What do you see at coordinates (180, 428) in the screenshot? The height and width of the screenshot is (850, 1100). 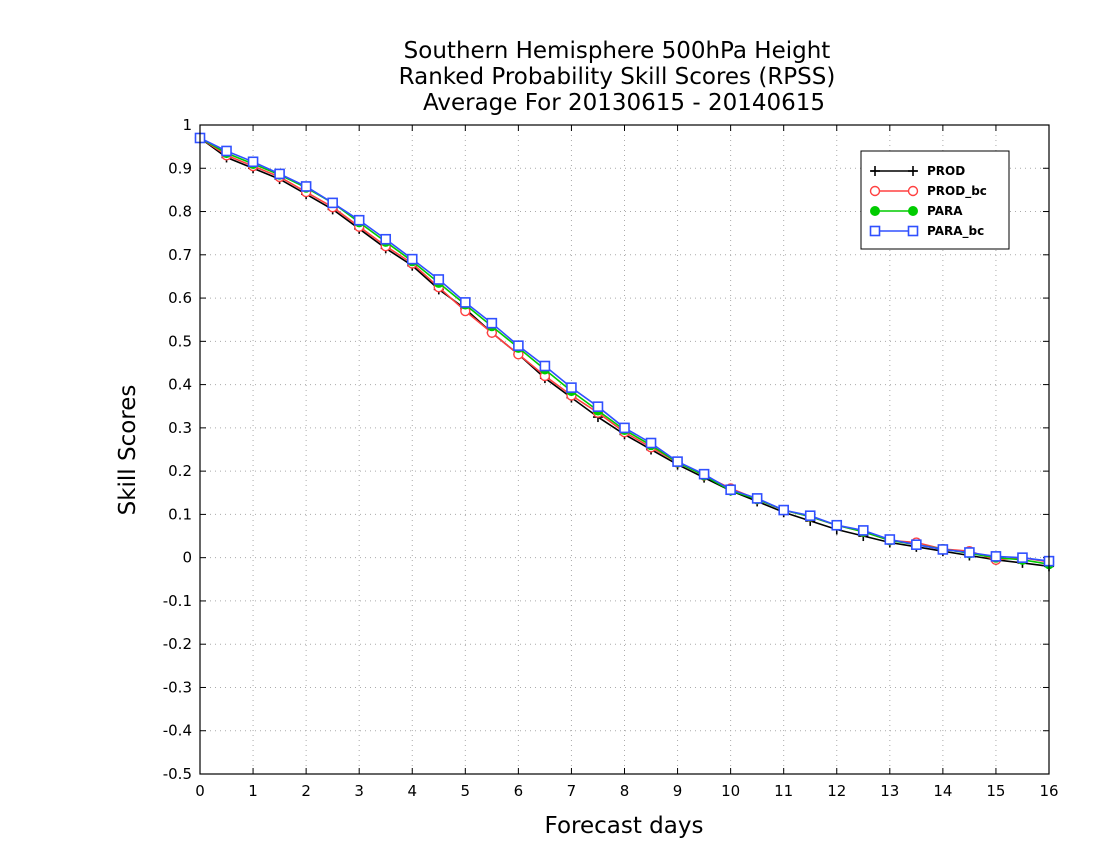 I see `y-tick-label: 0.3` at bounding box center [180, 428].